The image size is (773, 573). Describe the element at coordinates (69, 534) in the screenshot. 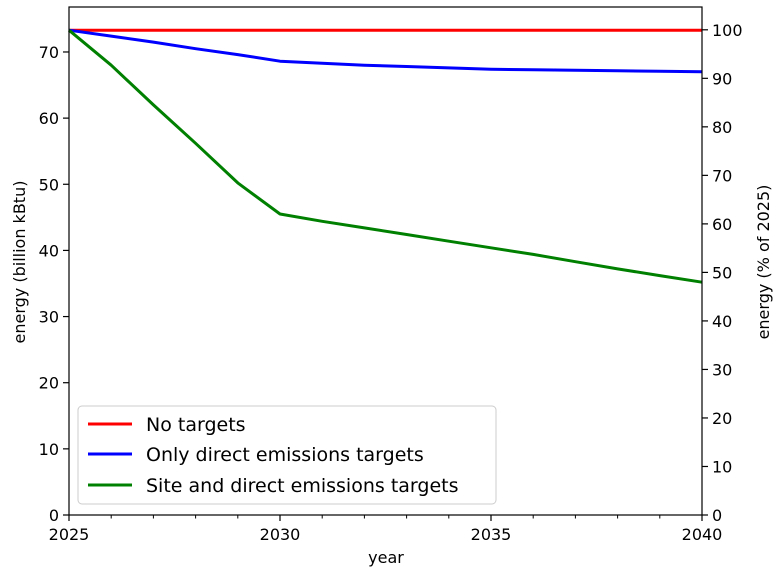

I see `x-tick-label-2025: 2025` at that location.